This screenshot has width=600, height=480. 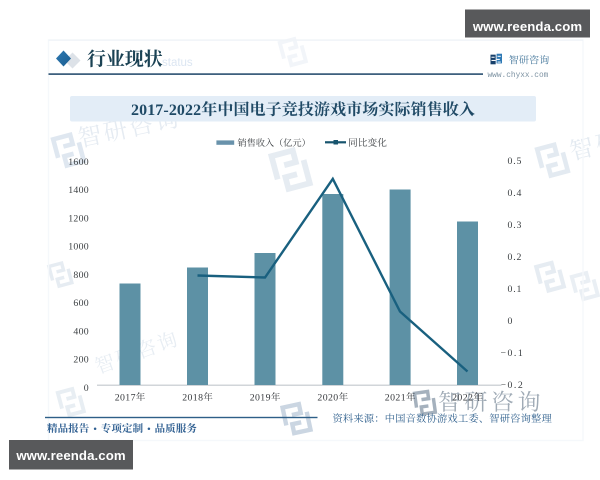 I want to click on svg-text: 200, so click(x=81, y=360).